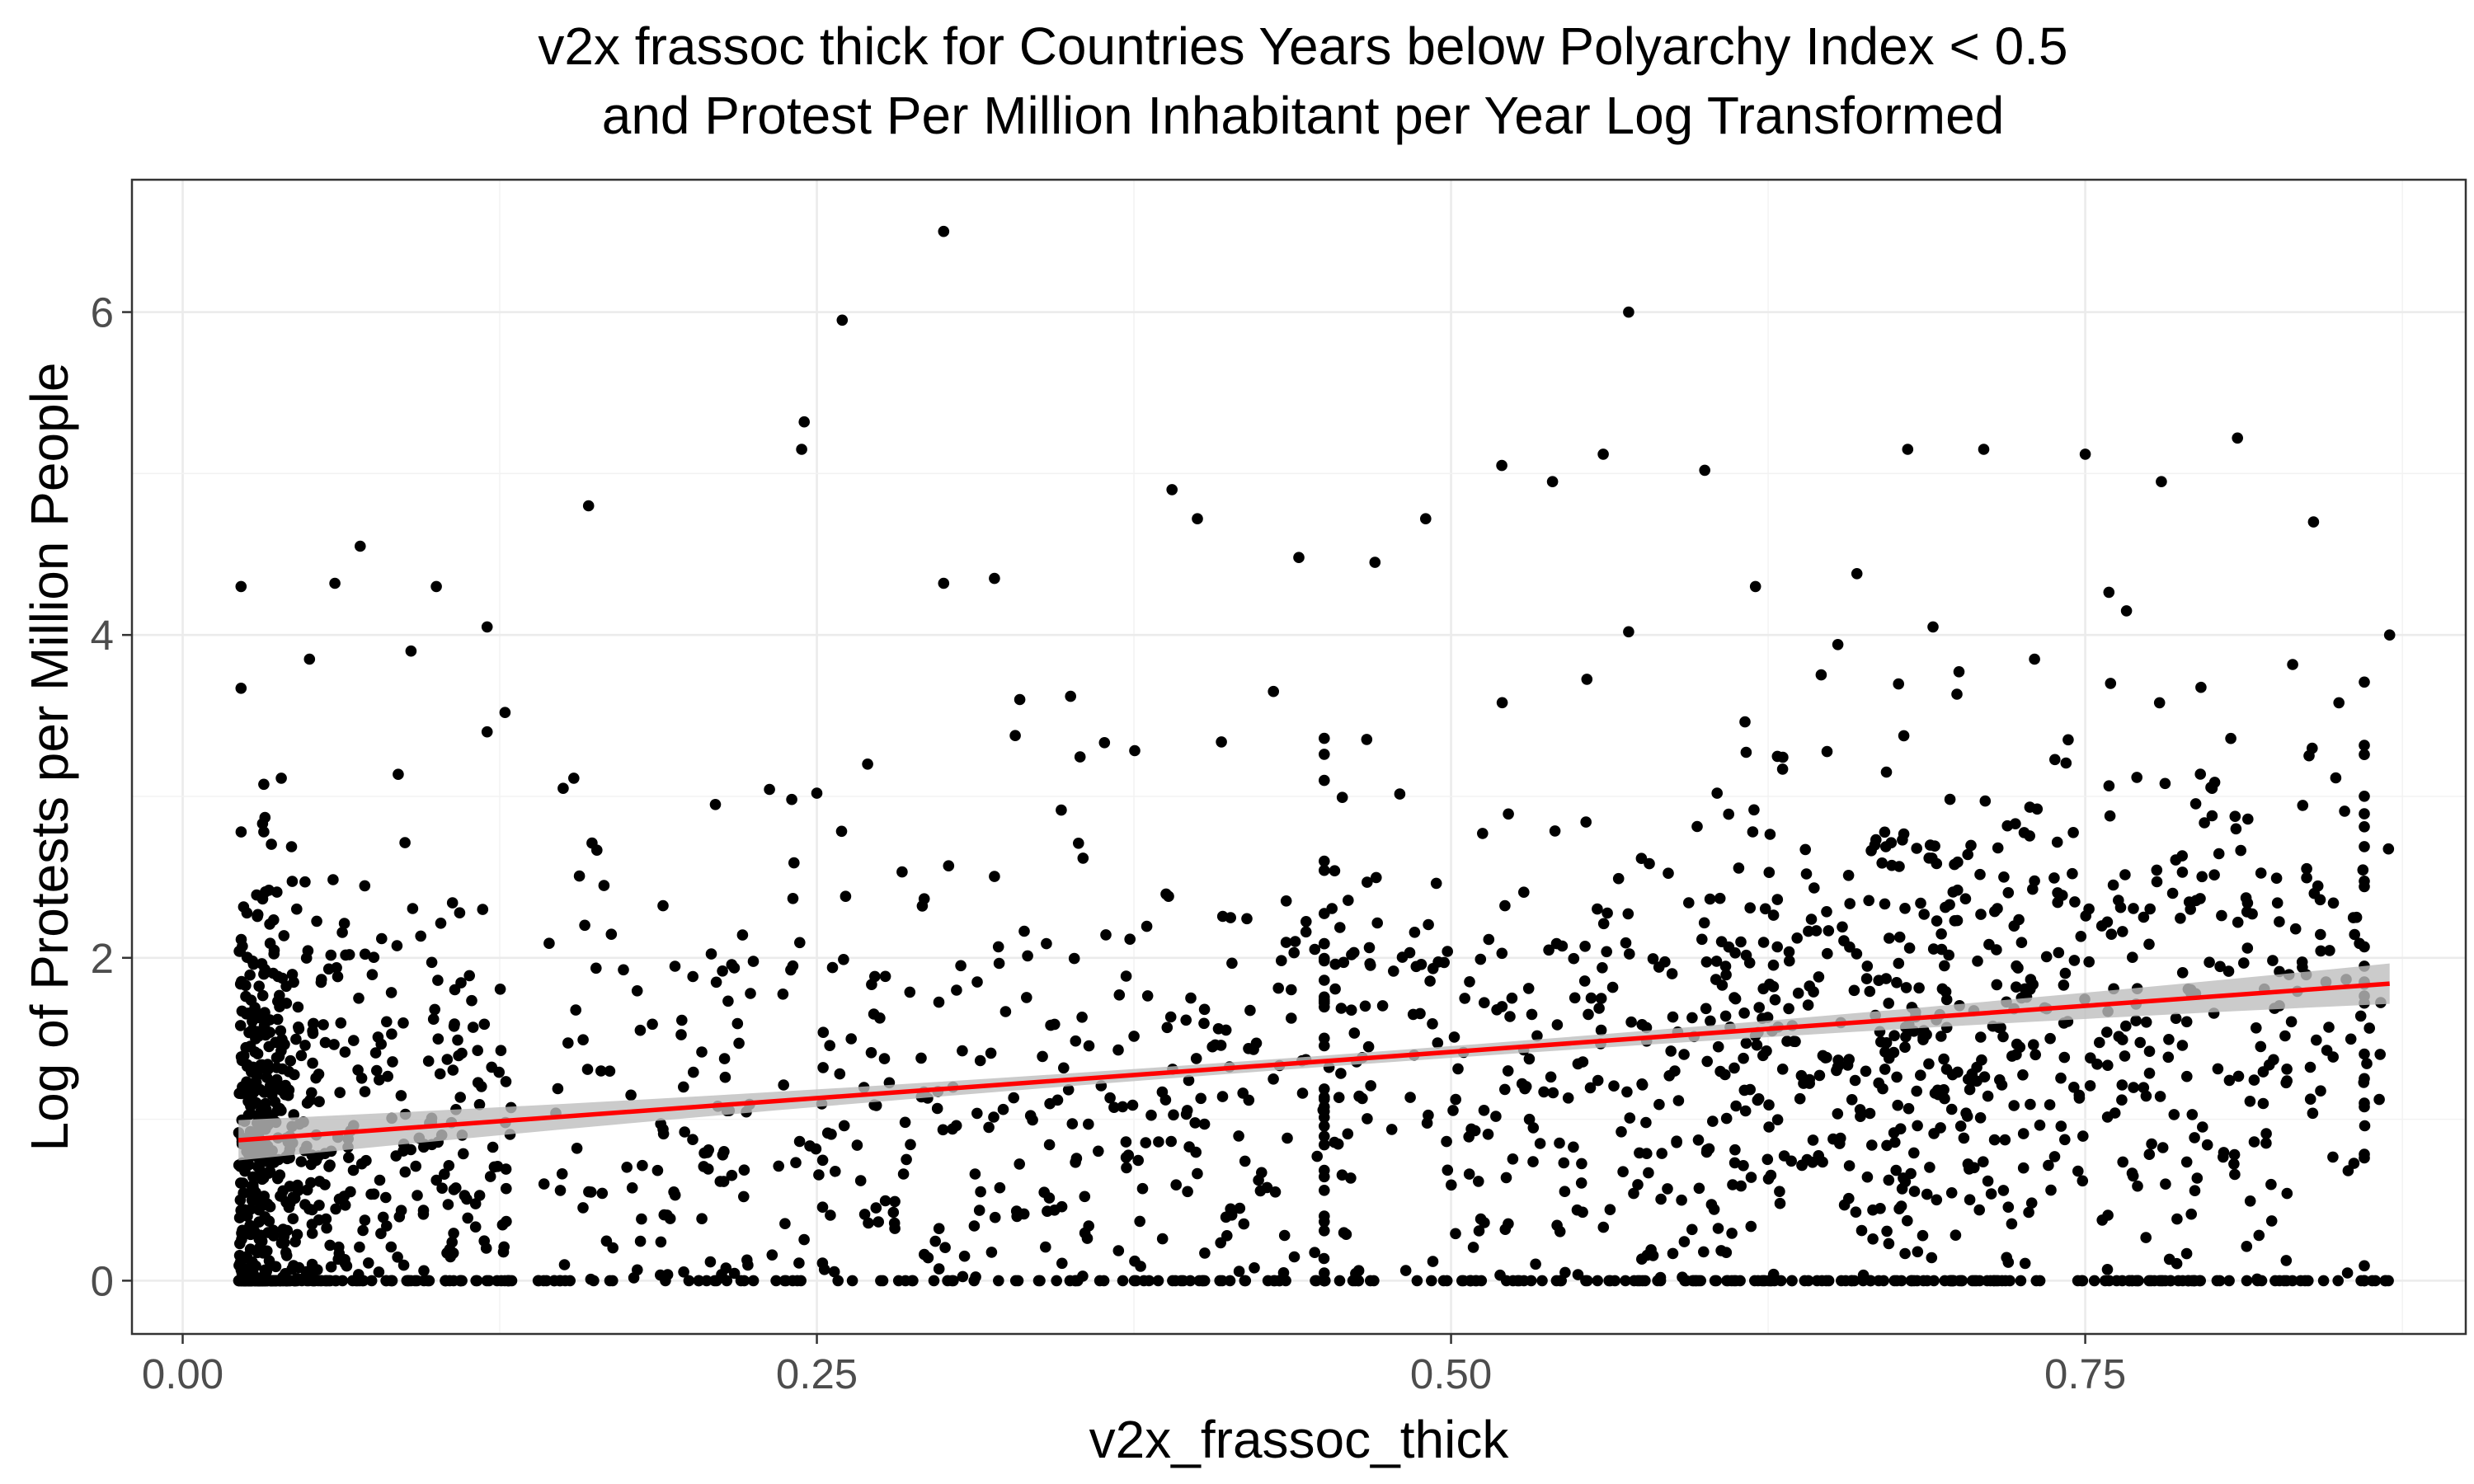 The width and height of the screenshot is (2474, 1484). I want to click on x-tick-label: 0.75, so click(2085, 1373).